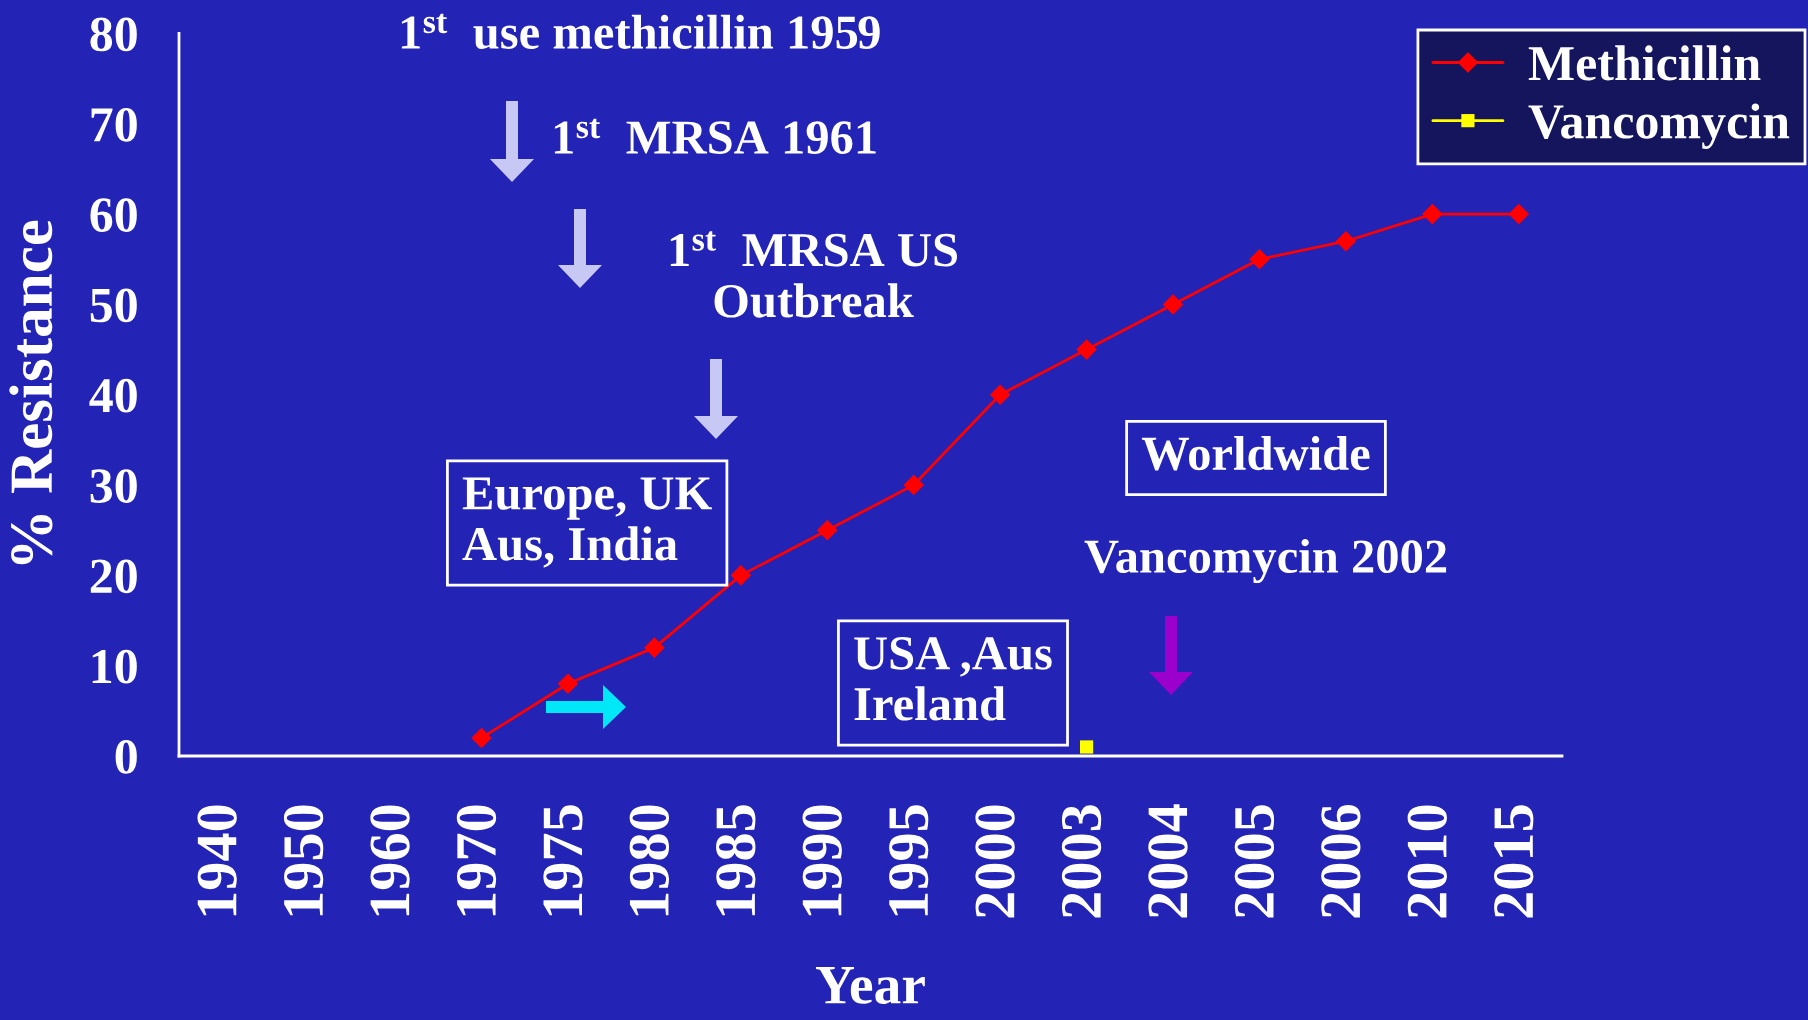 This screenshot has width=1808, height=1020. What do you see at coordinates (909, 860) in the screenshot?
I see `x-tick-label: 1995` at bounding box center [909, 860].